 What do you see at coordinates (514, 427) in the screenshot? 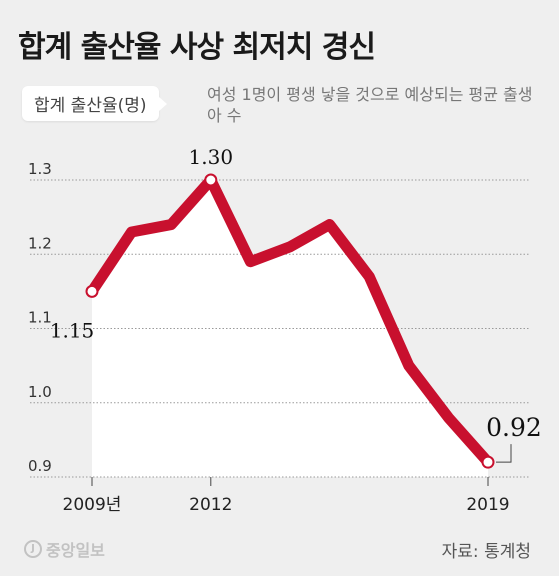
I see `data-label: 0.92` at bounding box center [514, 427].